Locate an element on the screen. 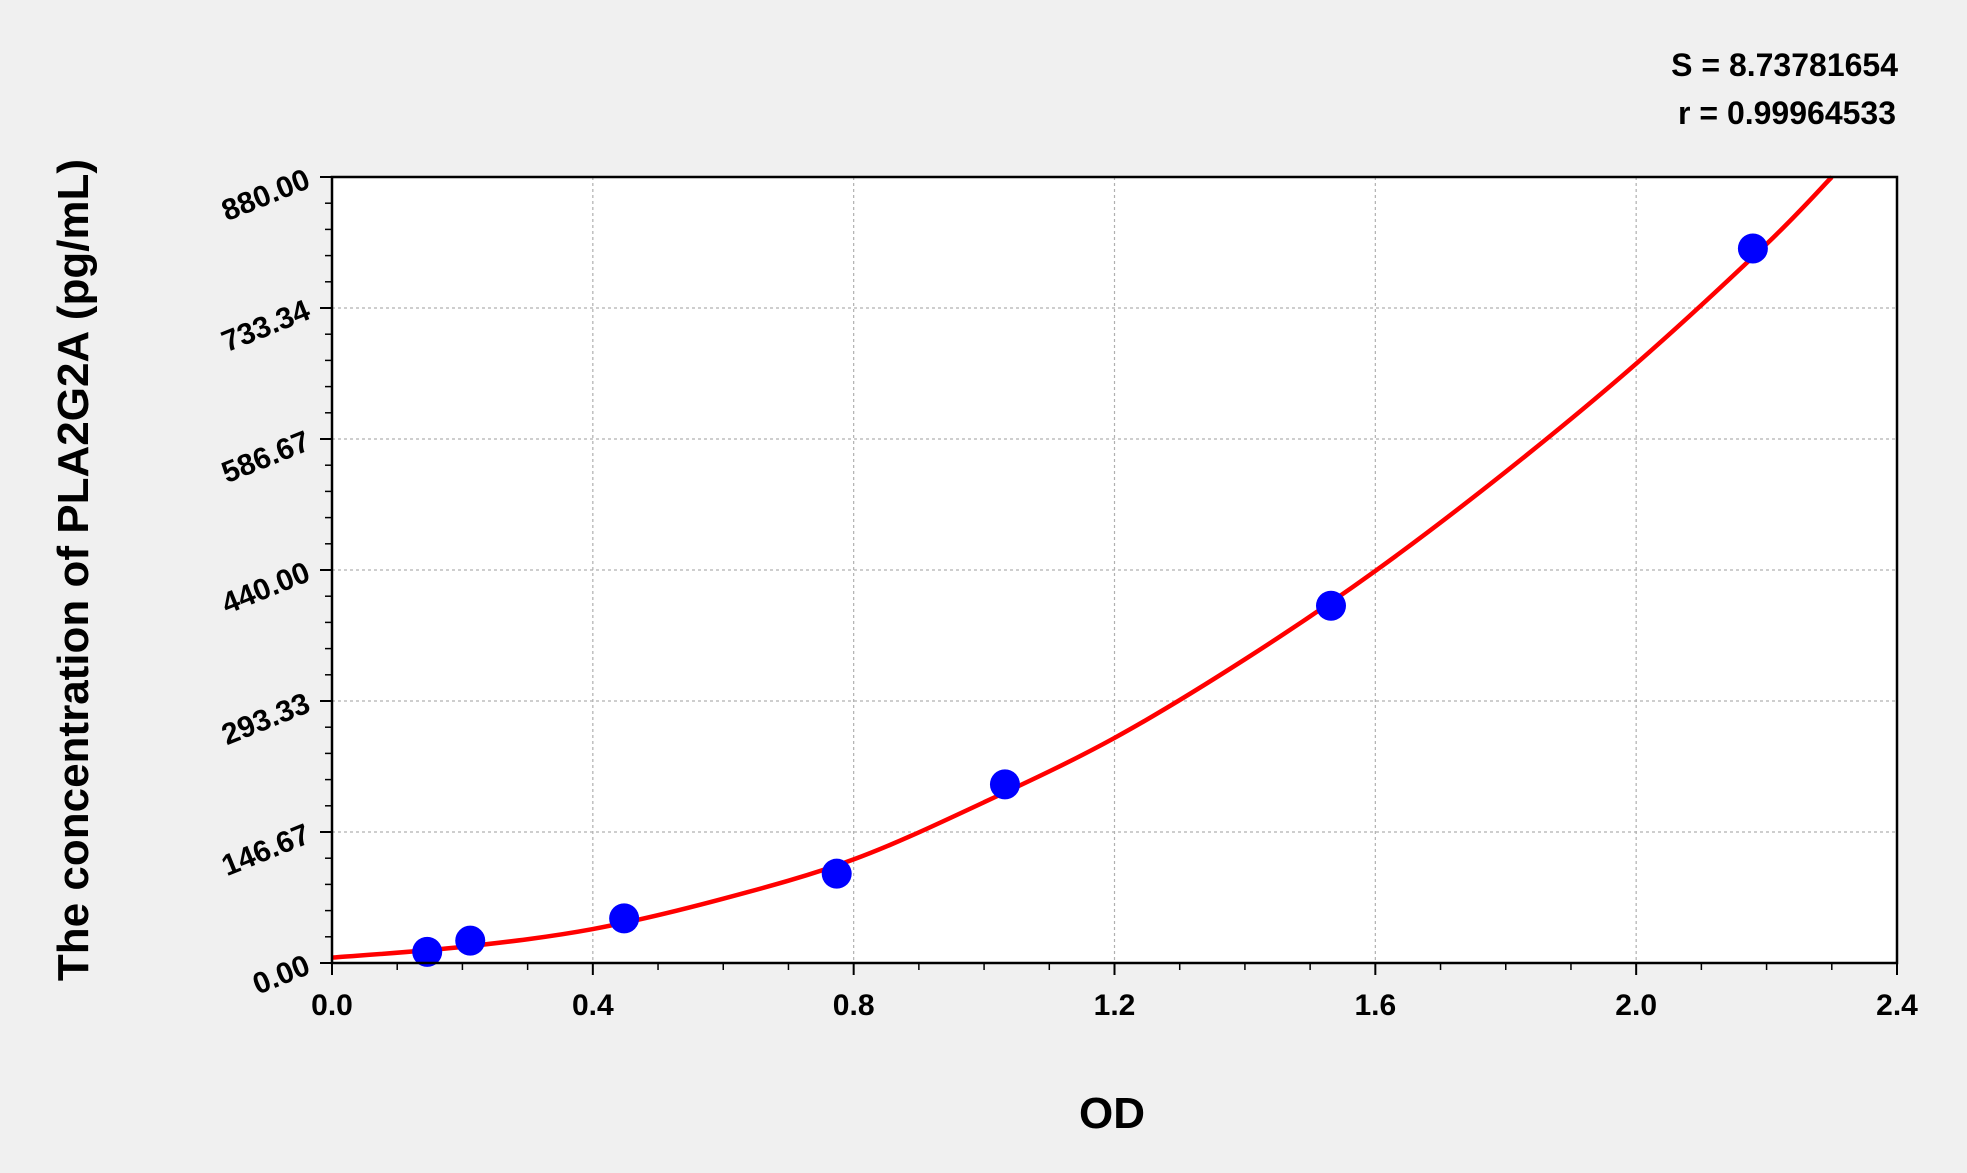 Image resolution: width=1967 pixels, height=1173 pixels. stat-r: r = 0.99964533 is located at coordinates (1787, 113).